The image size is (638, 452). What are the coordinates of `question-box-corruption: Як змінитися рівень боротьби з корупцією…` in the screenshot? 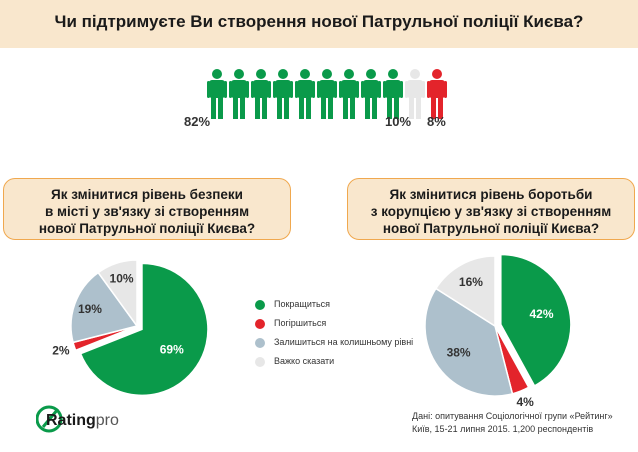 It's located at (491, 209).